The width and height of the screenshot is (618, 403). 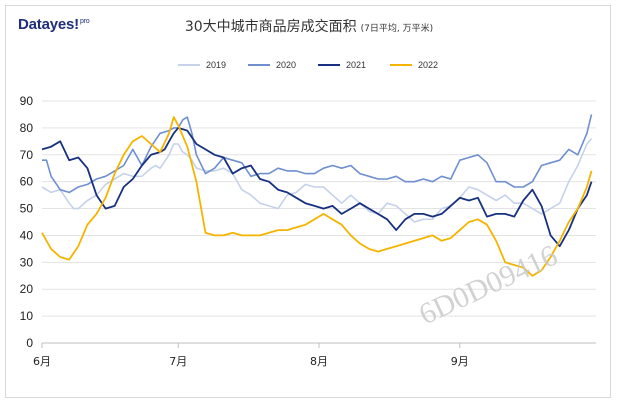 I want to click on y-axis: 0 10 20 30 40 50 60 70 80 90, so click(x=27, y=222).